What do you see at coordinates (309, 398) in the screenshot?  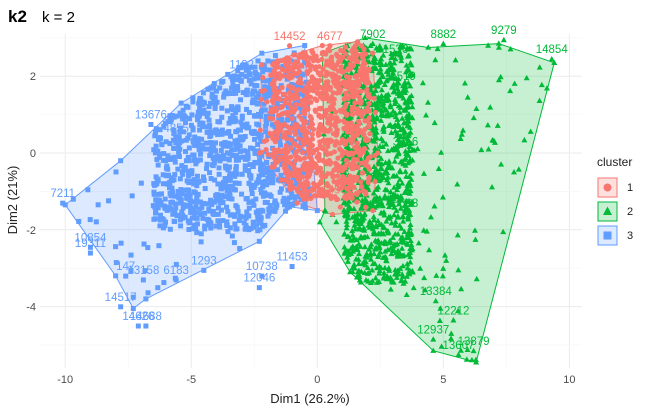 I see `x-axis-title: Dim1 (26.2%)` at bounding box center [309, 398].